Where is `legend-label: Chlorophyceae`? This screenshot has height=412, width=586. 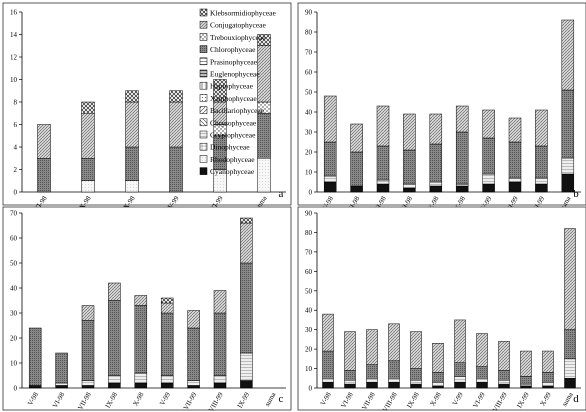
legend-label: Chlorophyceae is located at coordinates (233, 49).